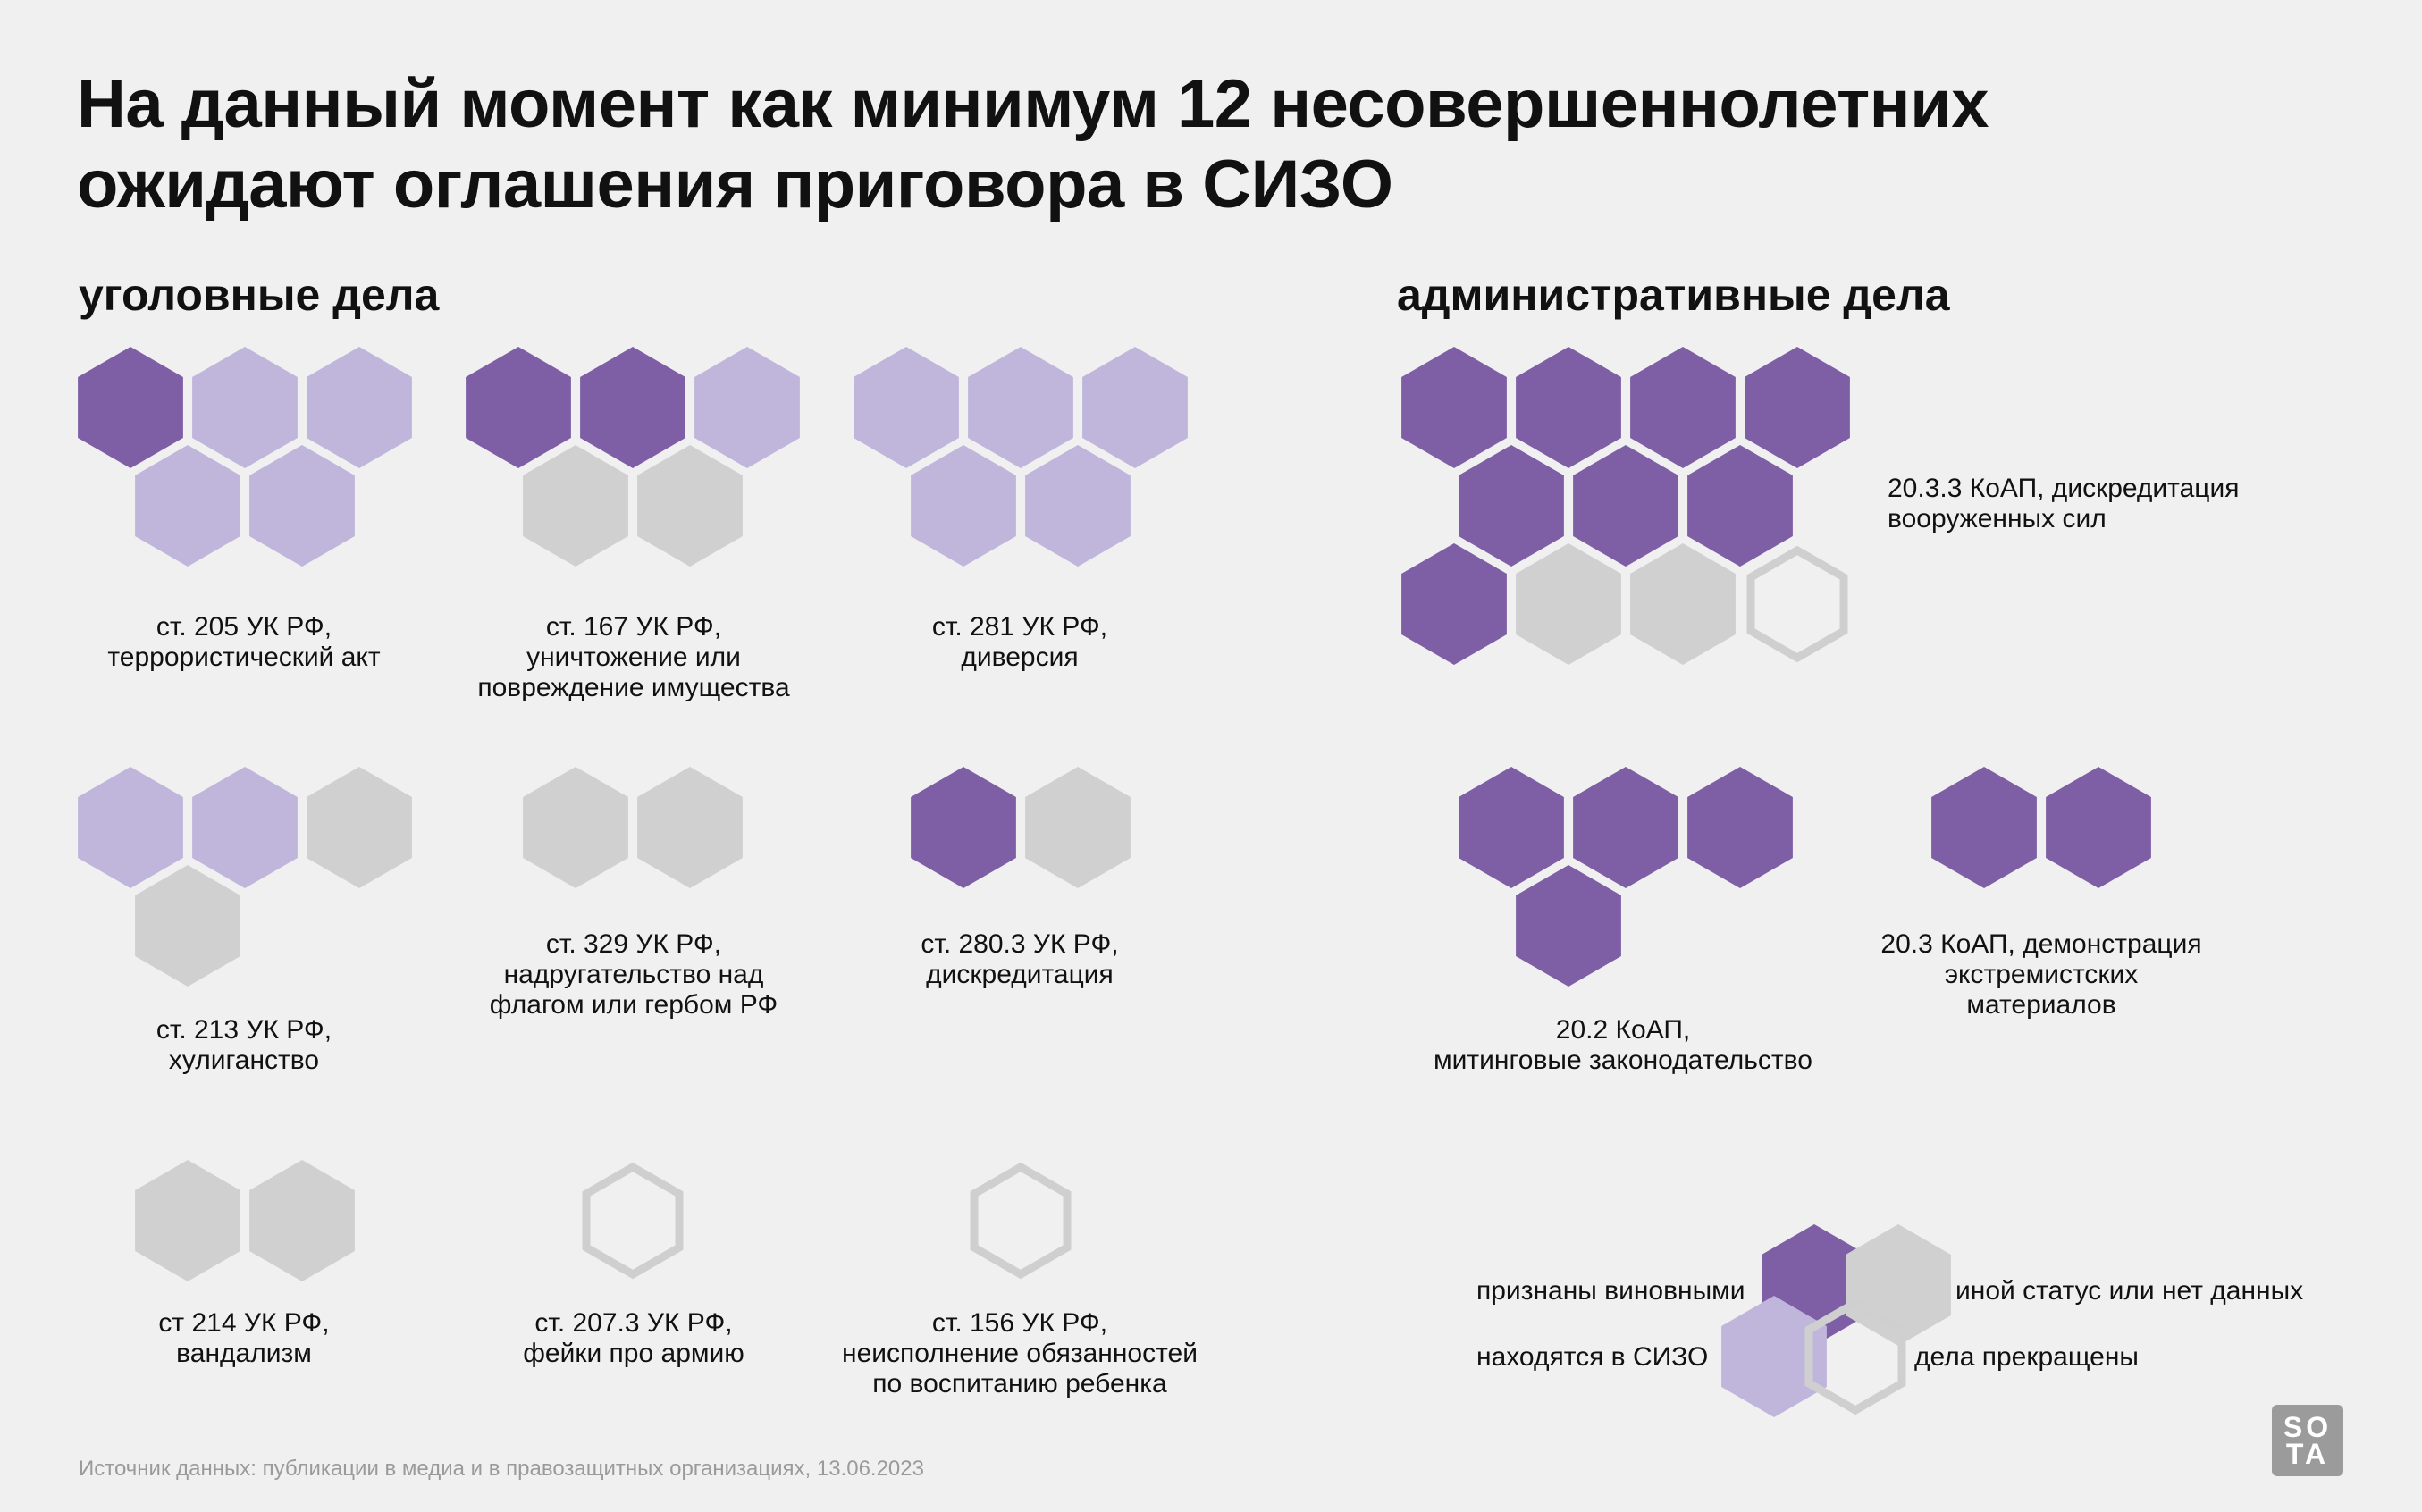  What do you see at coordinates (244, 1338) in the screenshot?
I see `group-label-art214: ст 214 УК РФ, вандализм` at bounding box center [244, 1338].